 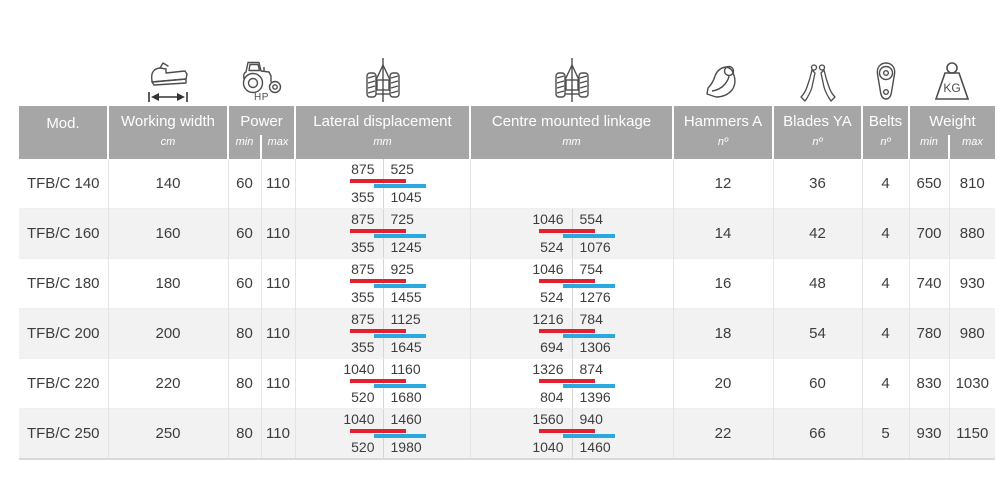 What do you see at coordinates (595, 247) in the screenshot?
I see `offset-bottom-right: 1076` at bounding box center [595, 247].